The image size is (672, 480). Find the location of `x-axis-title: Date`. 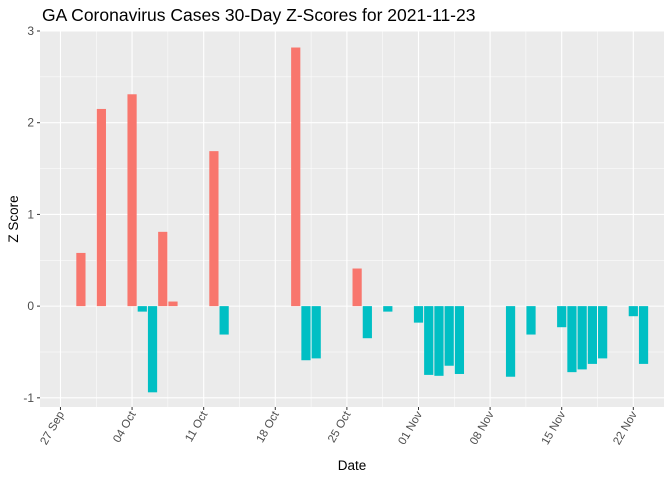

x-axis-title: Date is located at coordinates (352, 465).